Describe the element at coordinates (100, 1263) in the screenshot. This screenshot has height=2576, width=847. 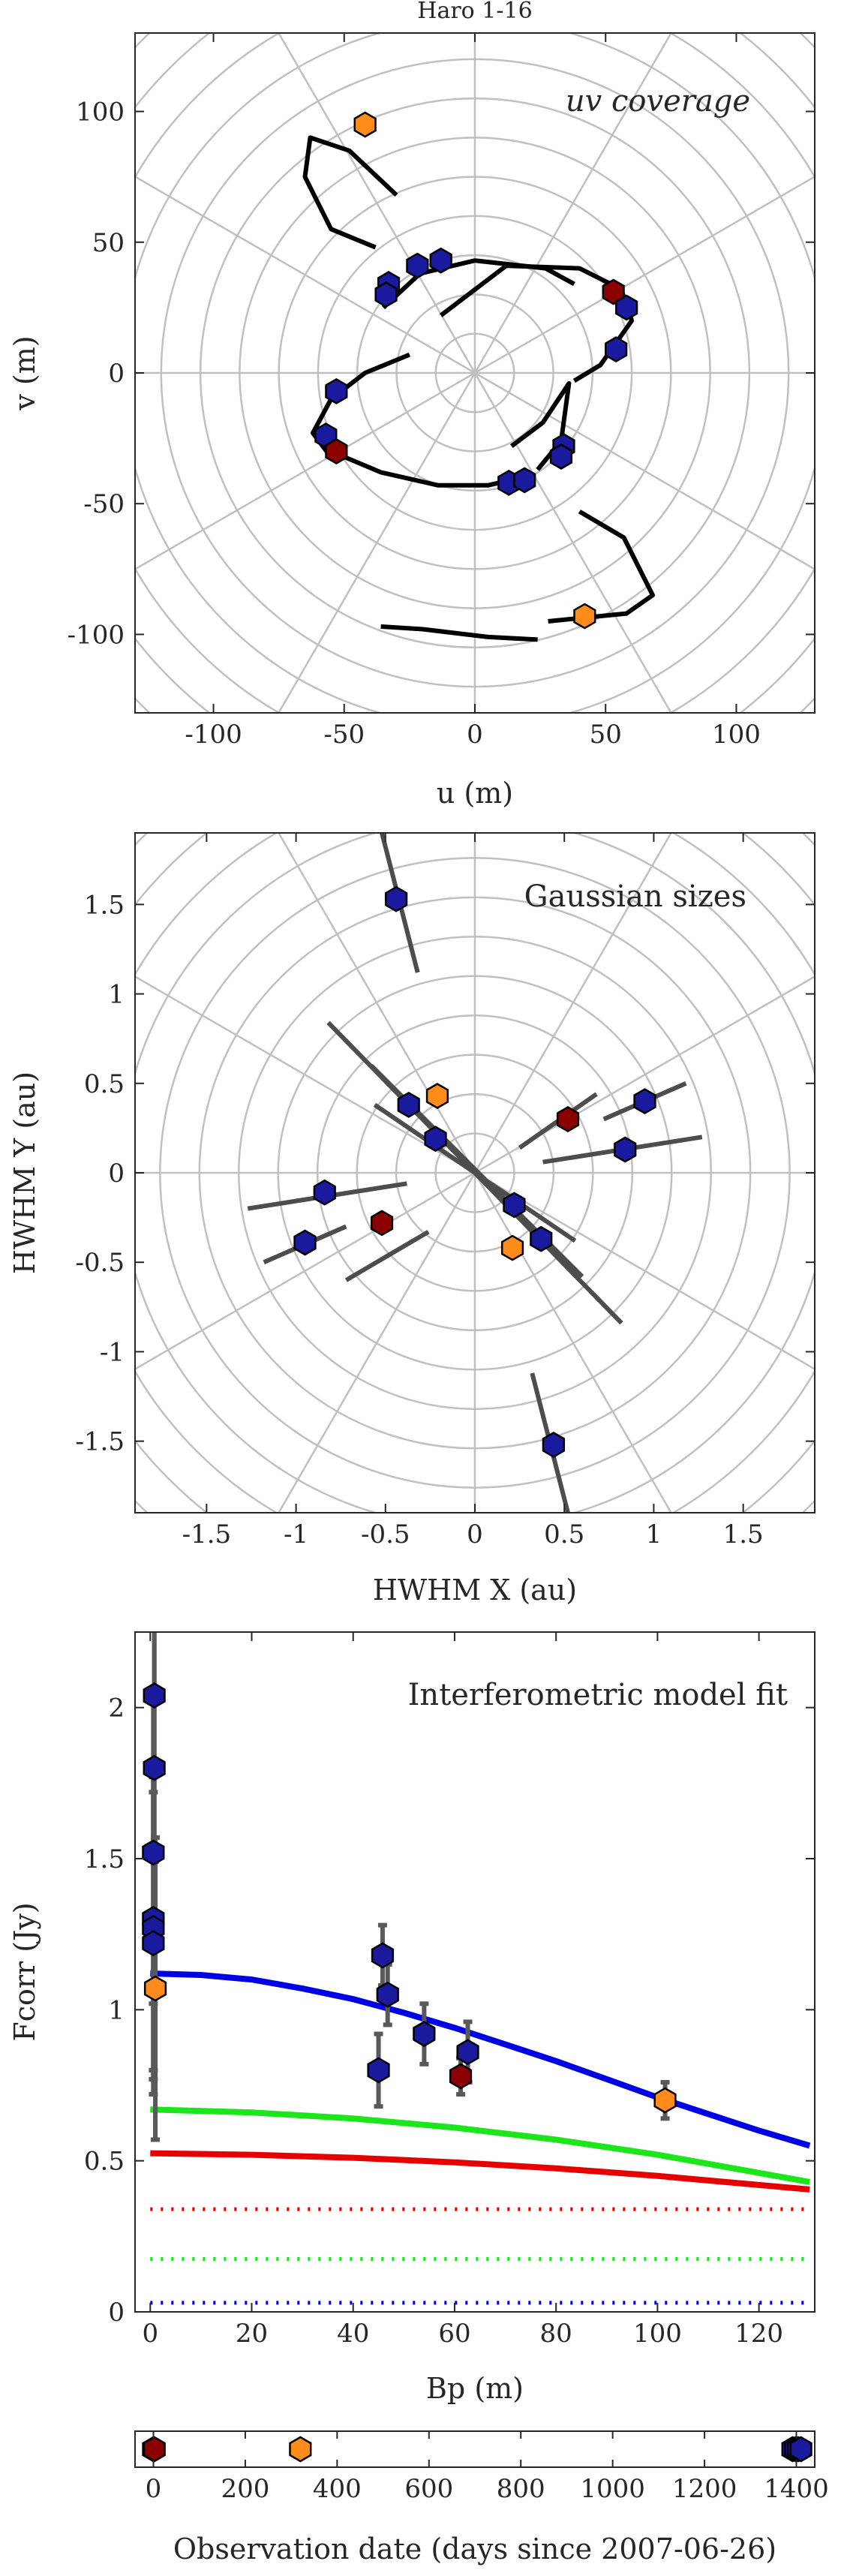
I see `y-tick-label: -0.5` at that location.